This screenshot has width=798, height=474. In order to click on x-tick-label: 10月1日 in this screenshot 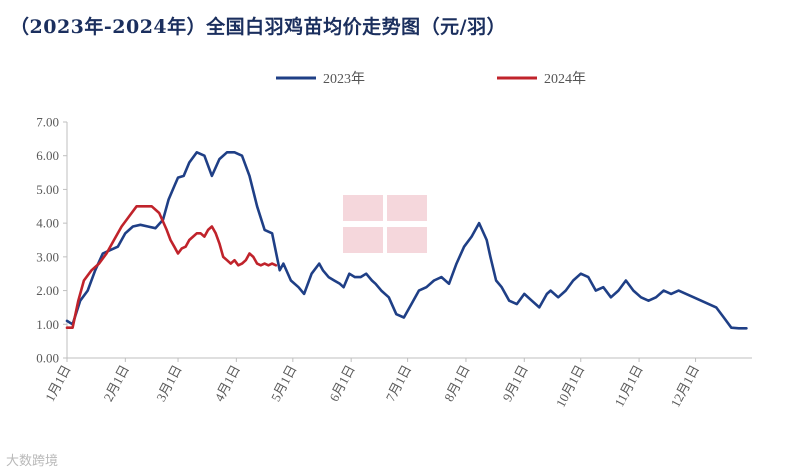, I will do `click(570, 385)`.